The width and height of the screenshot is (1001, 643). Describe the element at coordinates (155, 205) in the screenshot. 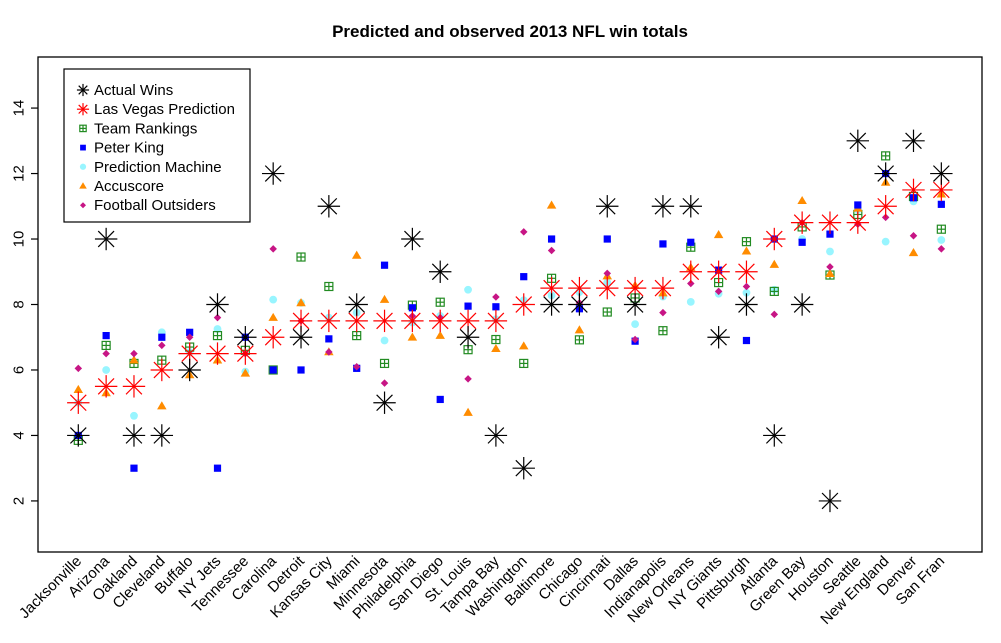

I see `legend-label: Football Outsiders` at that location.